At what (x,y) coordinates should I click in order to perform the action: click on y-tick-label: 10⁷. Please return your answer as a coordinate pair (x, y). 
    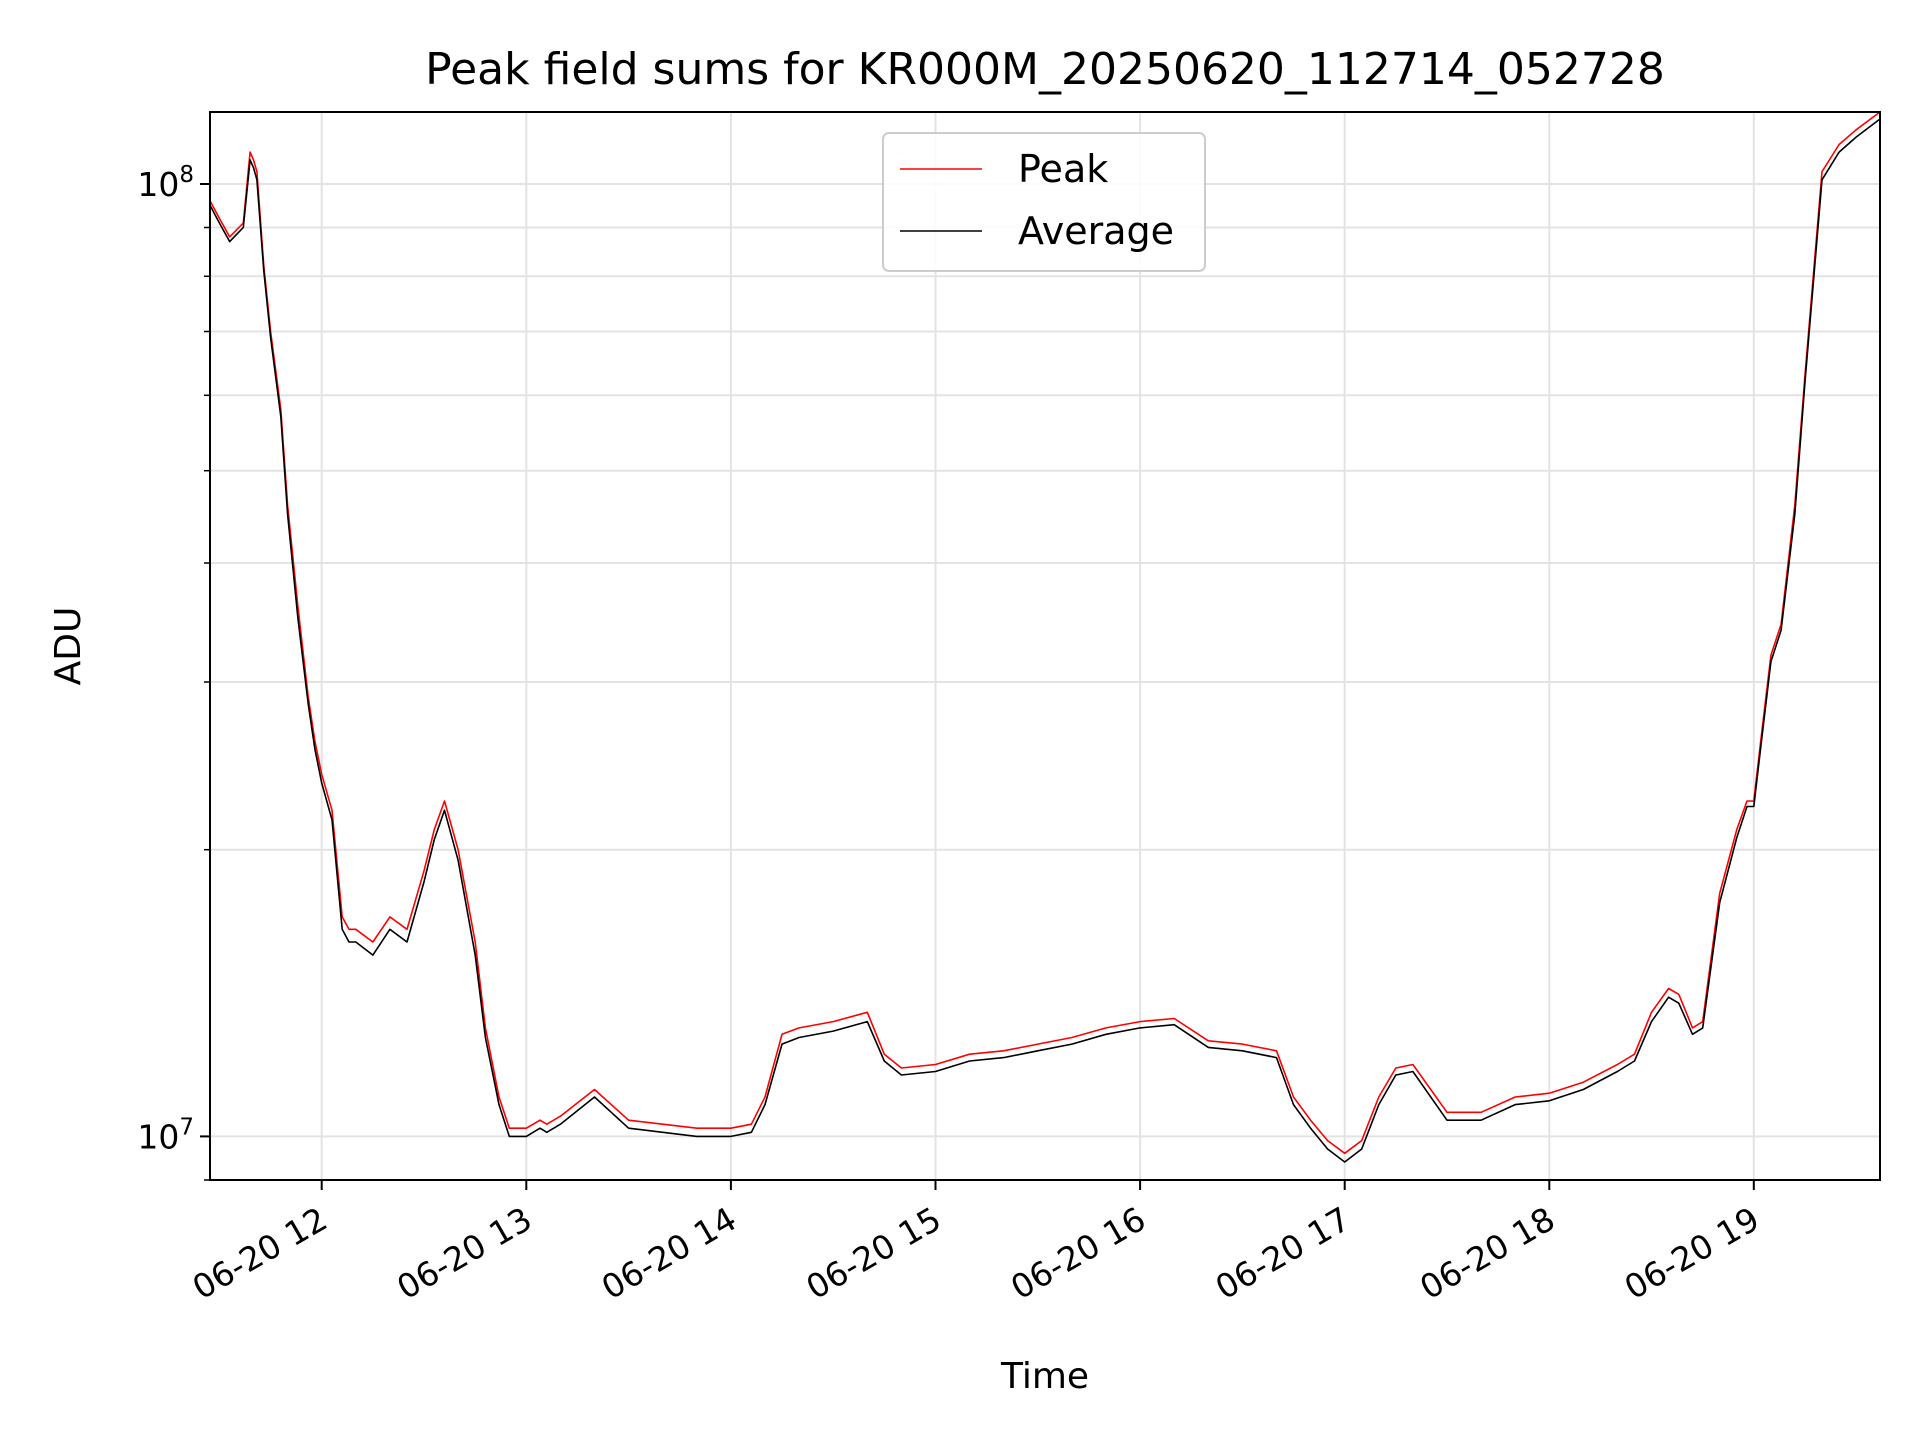
    Looking at the image, I should click on (165, 1135).